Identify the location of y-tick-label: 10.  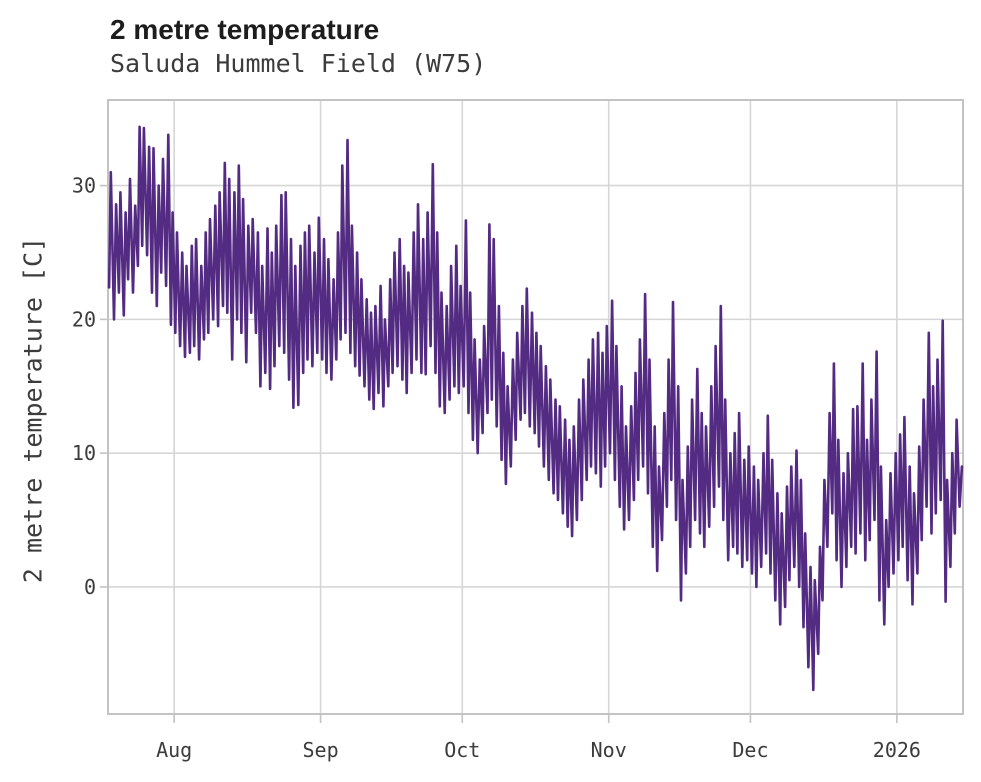
(84, 453).